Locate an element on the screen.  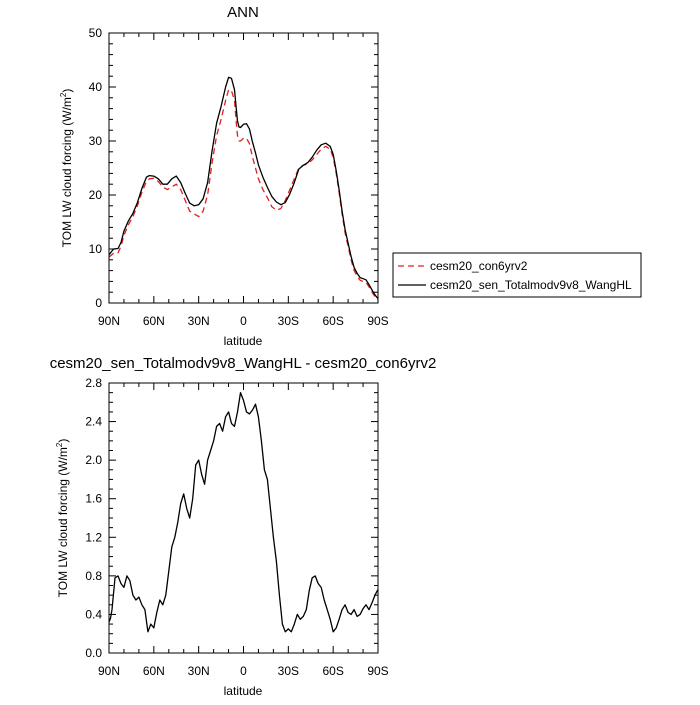
legend-box is located at coordinates (517, 275).